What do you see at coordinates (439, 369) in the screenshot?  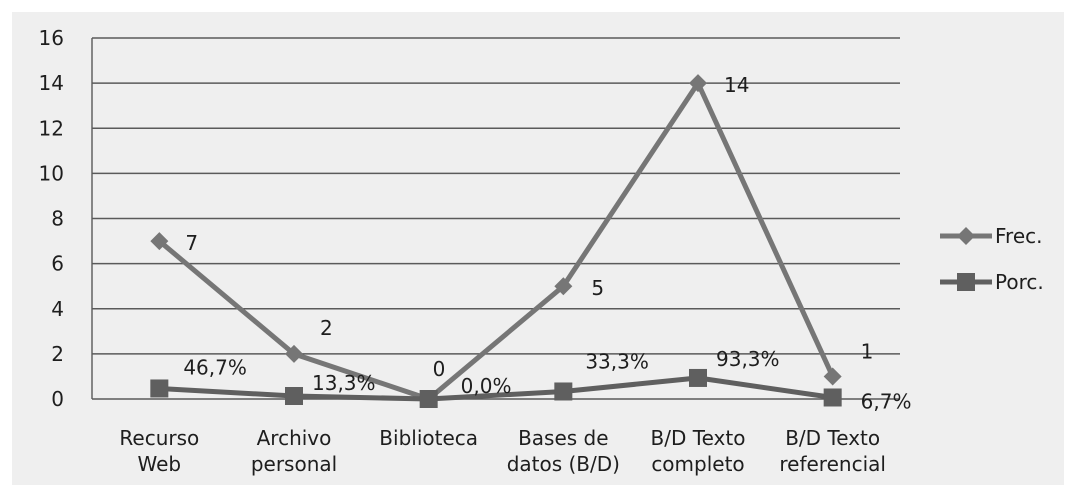 I see `data-label: 0` at bounding box center [439, 369].